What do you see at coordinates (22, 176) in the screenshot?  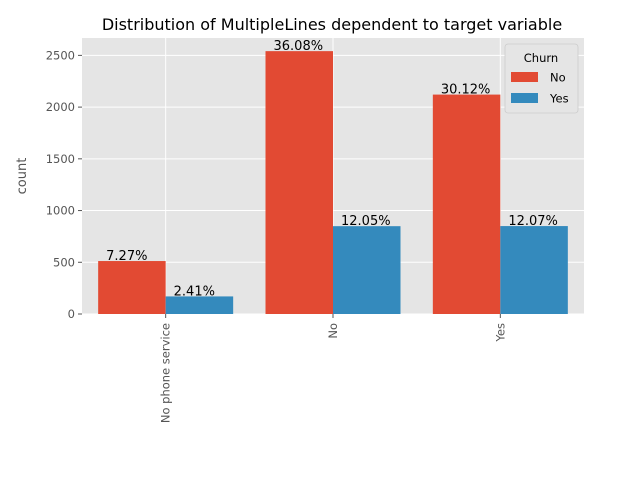 I see `y-axis-label: count` at bounding box center [22, 176].